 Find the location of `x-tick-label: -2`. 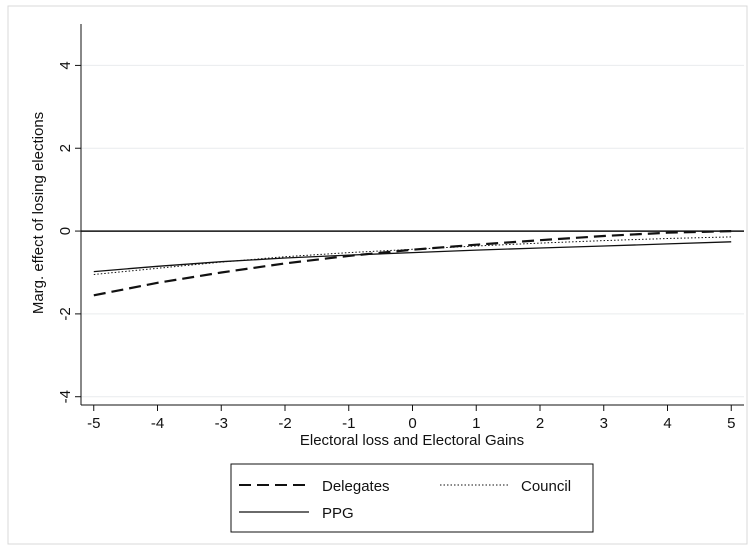

x-tick-label: -2 is located at coordinates (284, 423).